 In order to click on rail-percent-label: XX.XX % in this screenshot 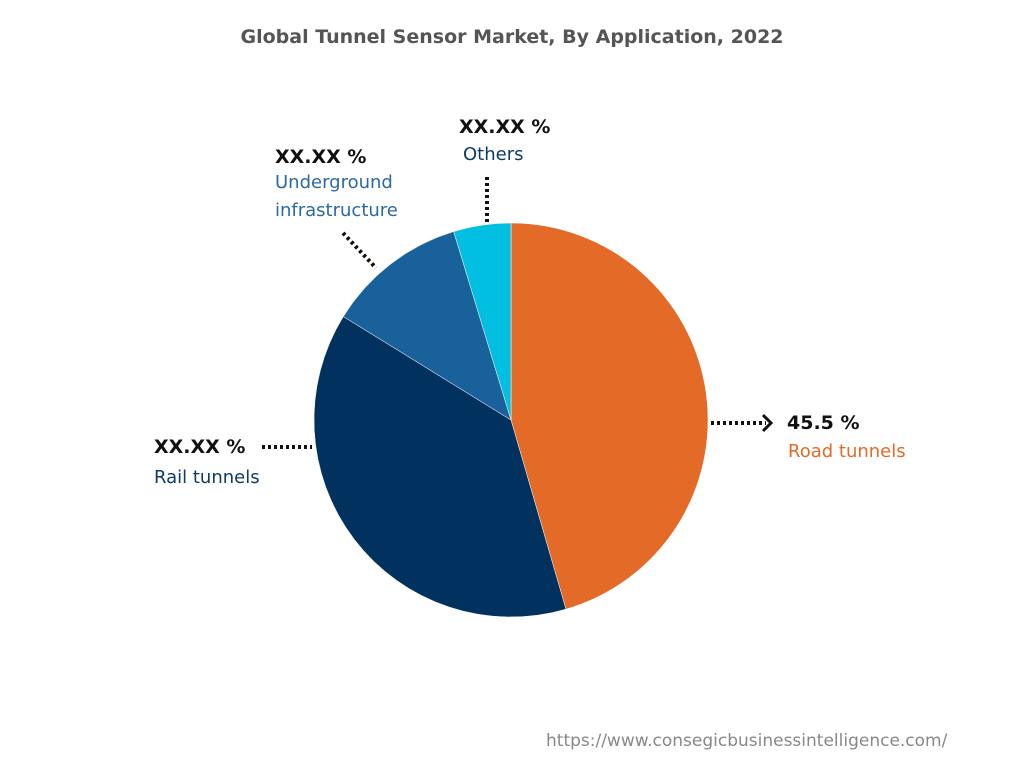, I will do `click(200, 447)`.